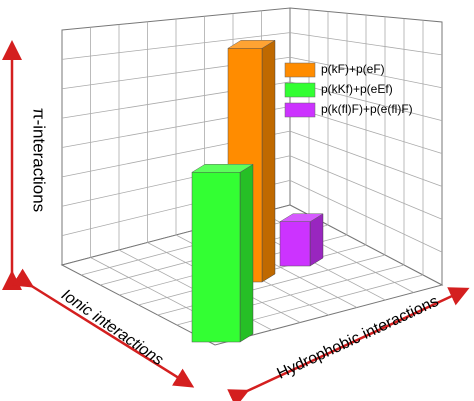 This screenshot has height=401, width=474. What do you see at coordinates (348, 344) in the screenshot?
I see `z-axis-arrow` at bounding box center [348, 344].